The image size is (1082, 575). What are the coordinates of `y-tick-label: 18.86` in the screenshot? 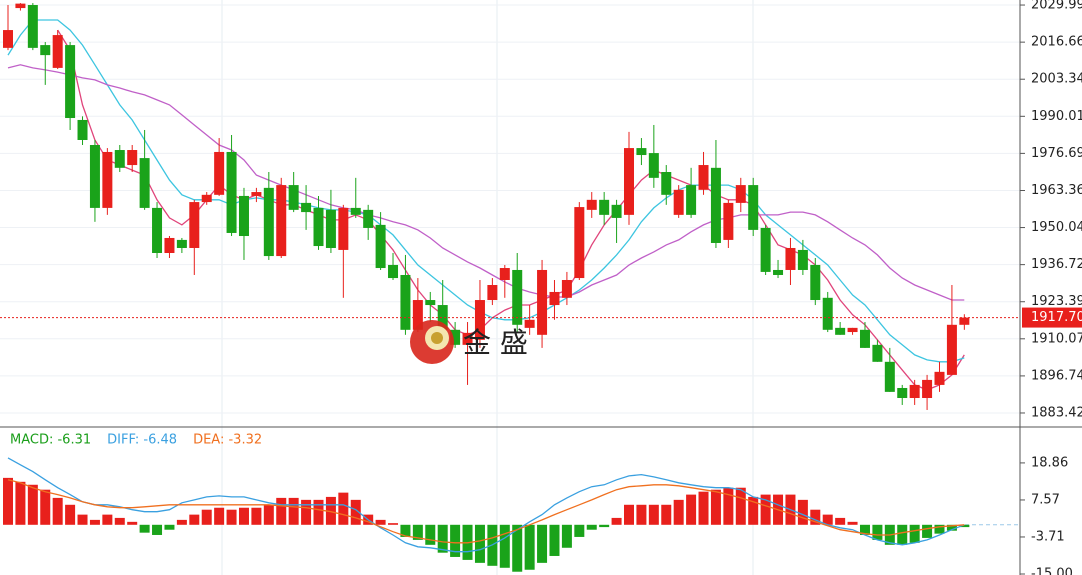 It's located at (1049, 462).